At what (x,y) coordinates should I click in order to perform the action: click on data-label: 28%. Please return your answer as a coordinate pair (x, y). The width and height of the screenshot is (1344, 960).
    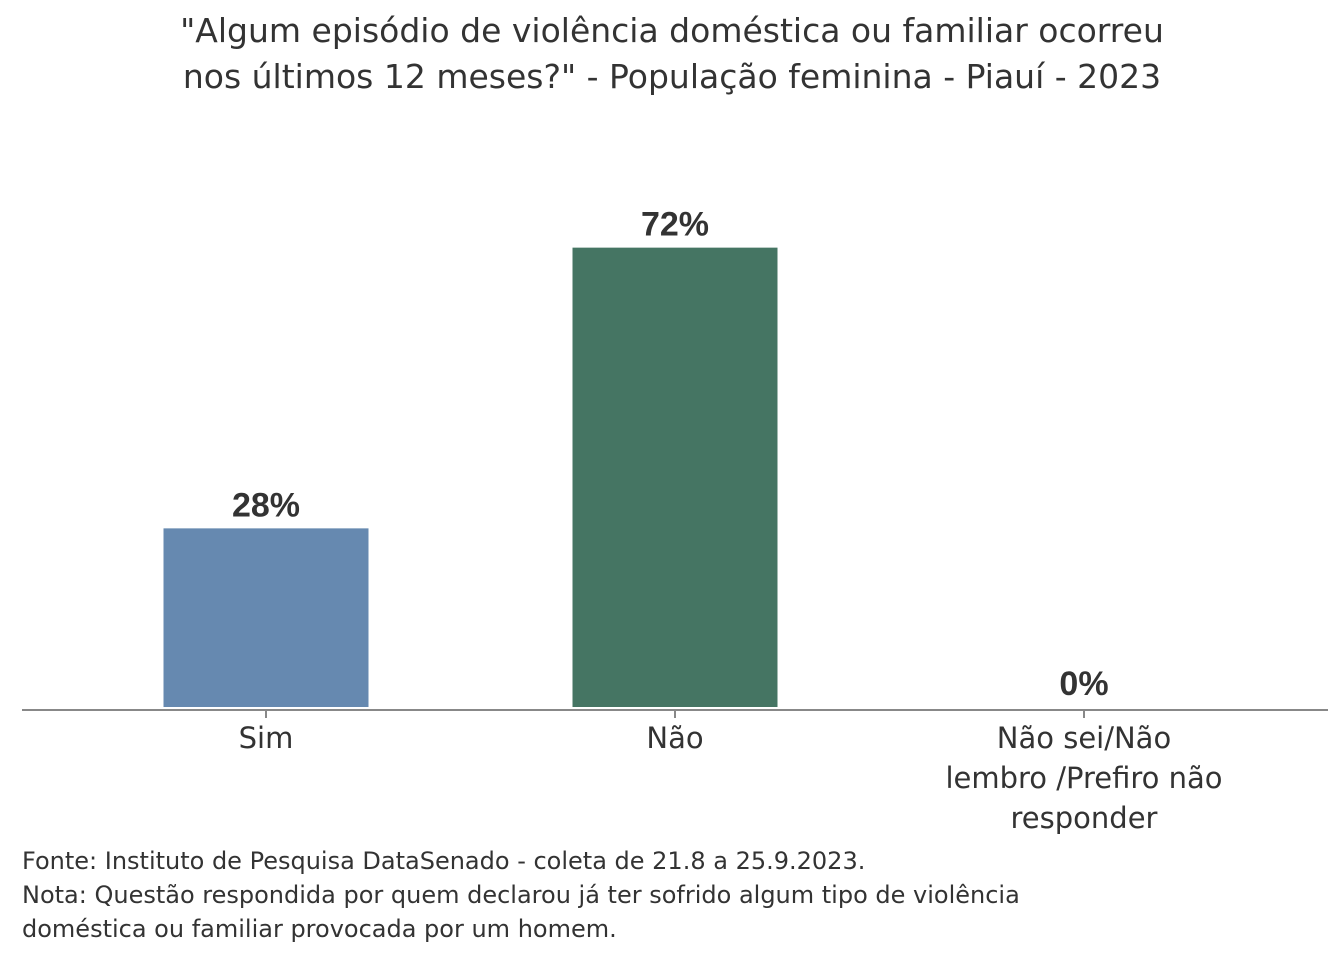
    Looking at the image, I should click on (266, 505).